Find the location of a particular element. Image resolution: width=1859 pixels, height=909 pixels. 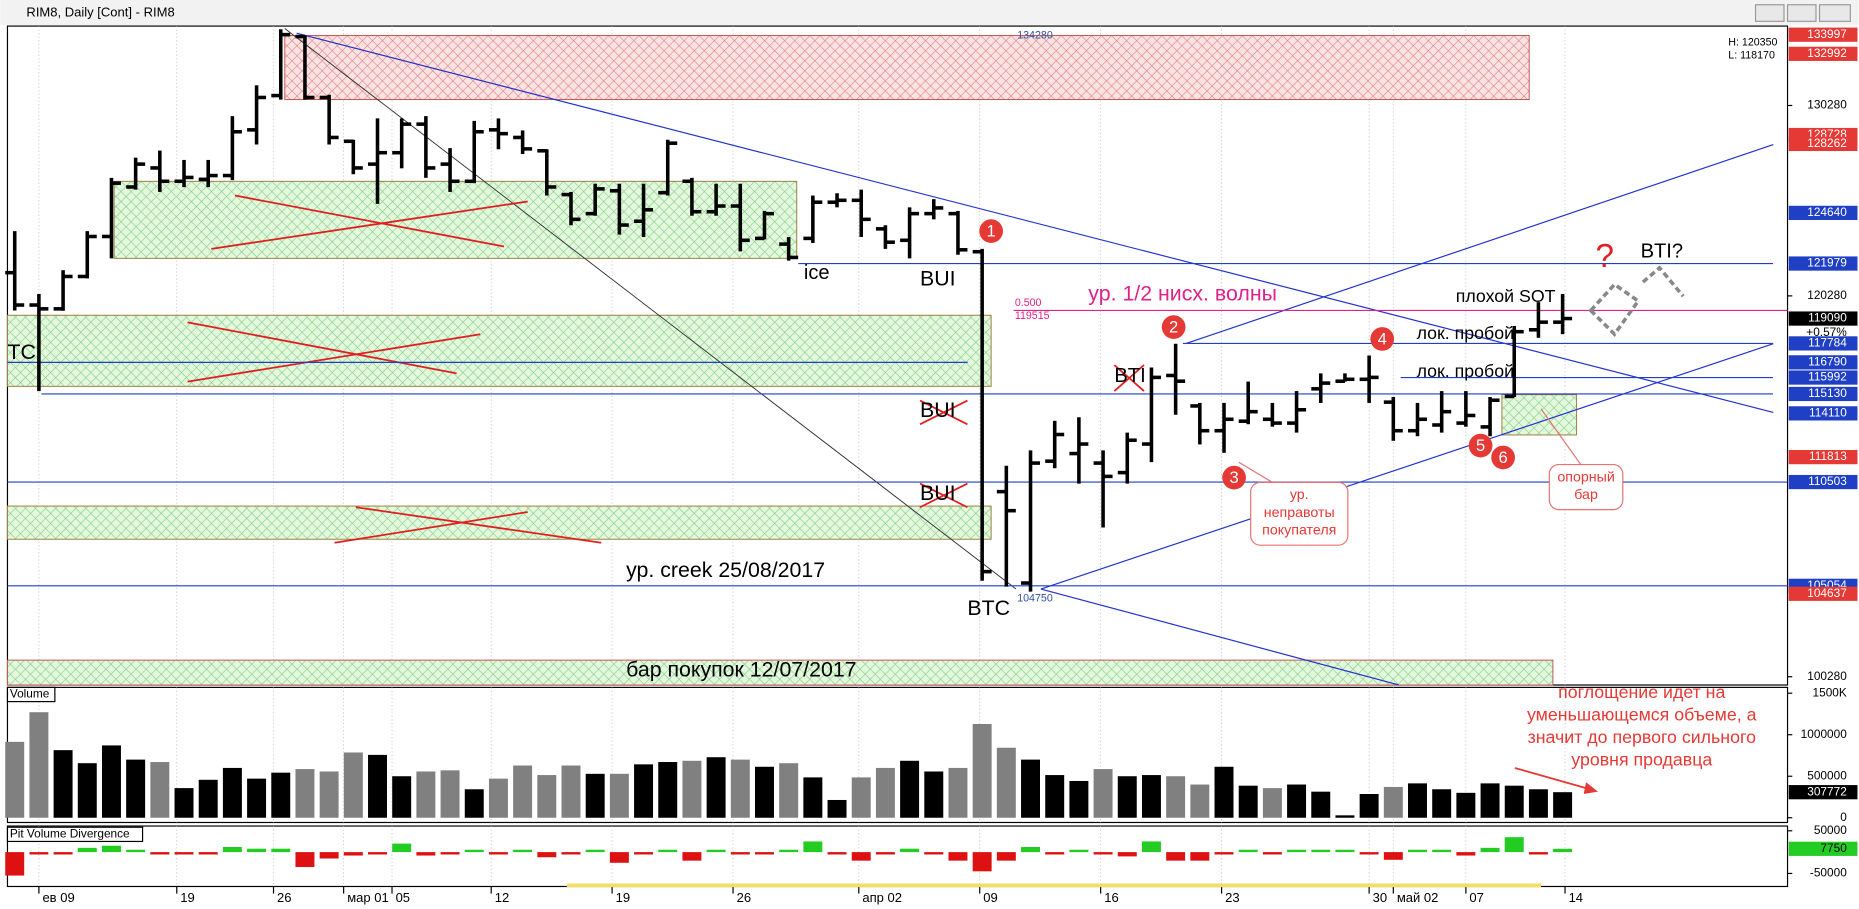

x-tick-label: 05 is located at coordinates (403, 897).